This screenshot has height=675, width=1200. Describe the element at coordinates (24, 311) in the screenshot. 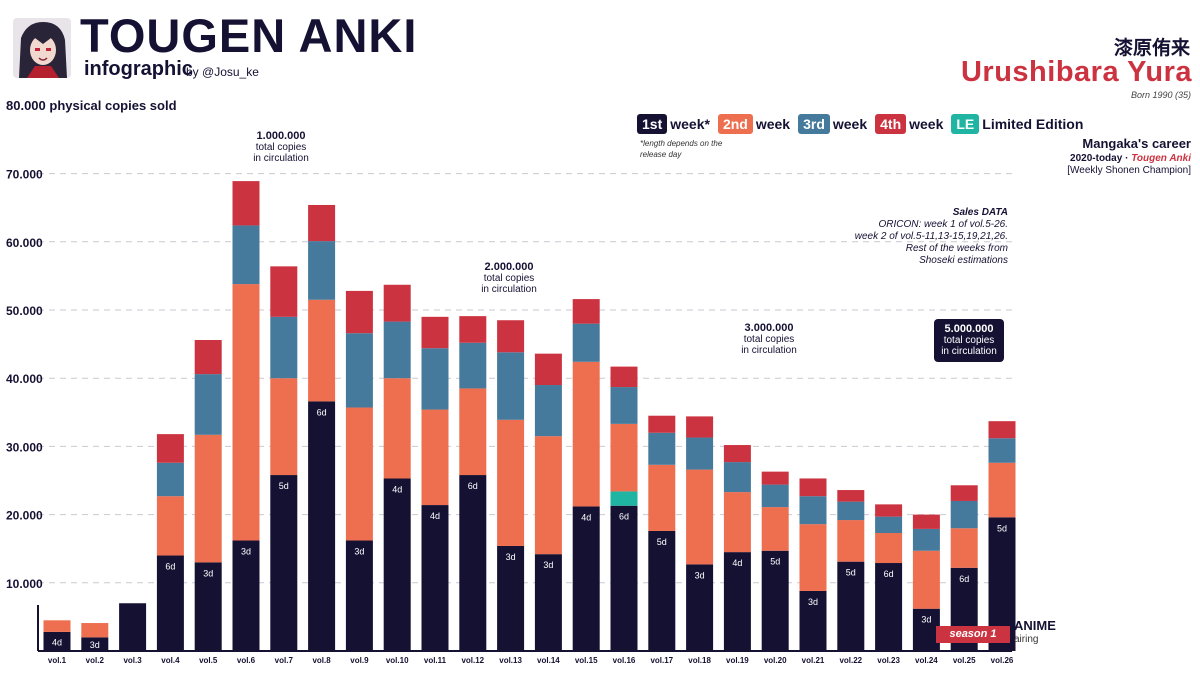

I see `y-tick-label: 50.000` at that location.